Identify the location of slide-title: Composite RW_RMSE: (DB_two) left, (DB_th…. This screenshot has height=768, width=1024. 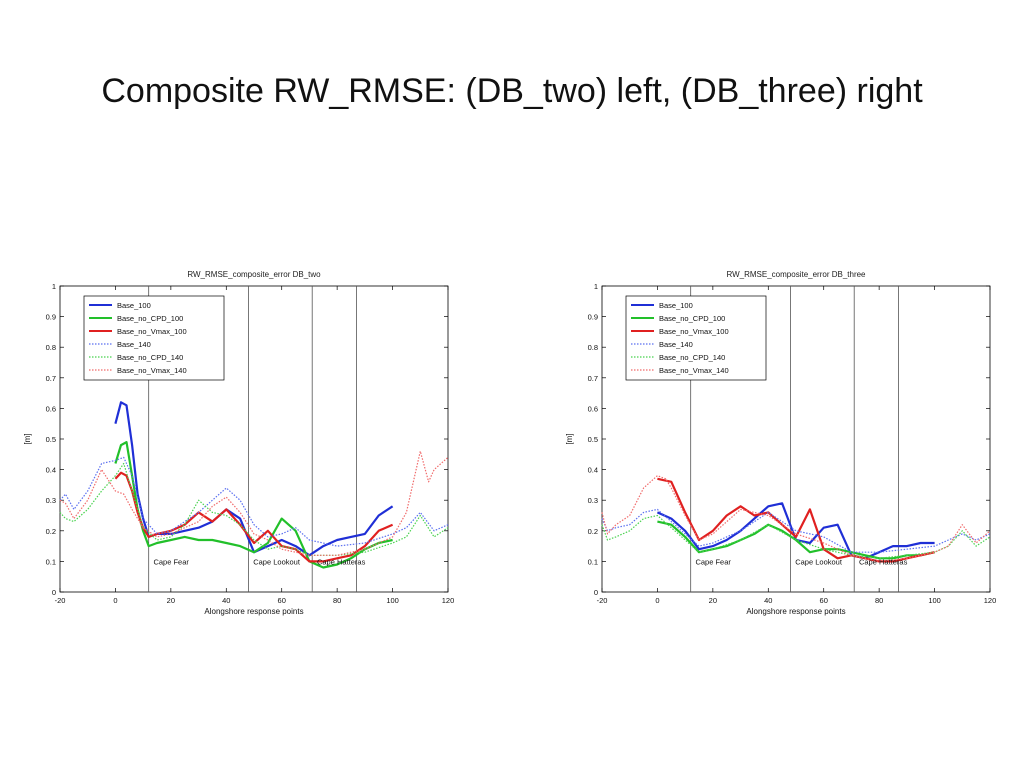
(512, 91).